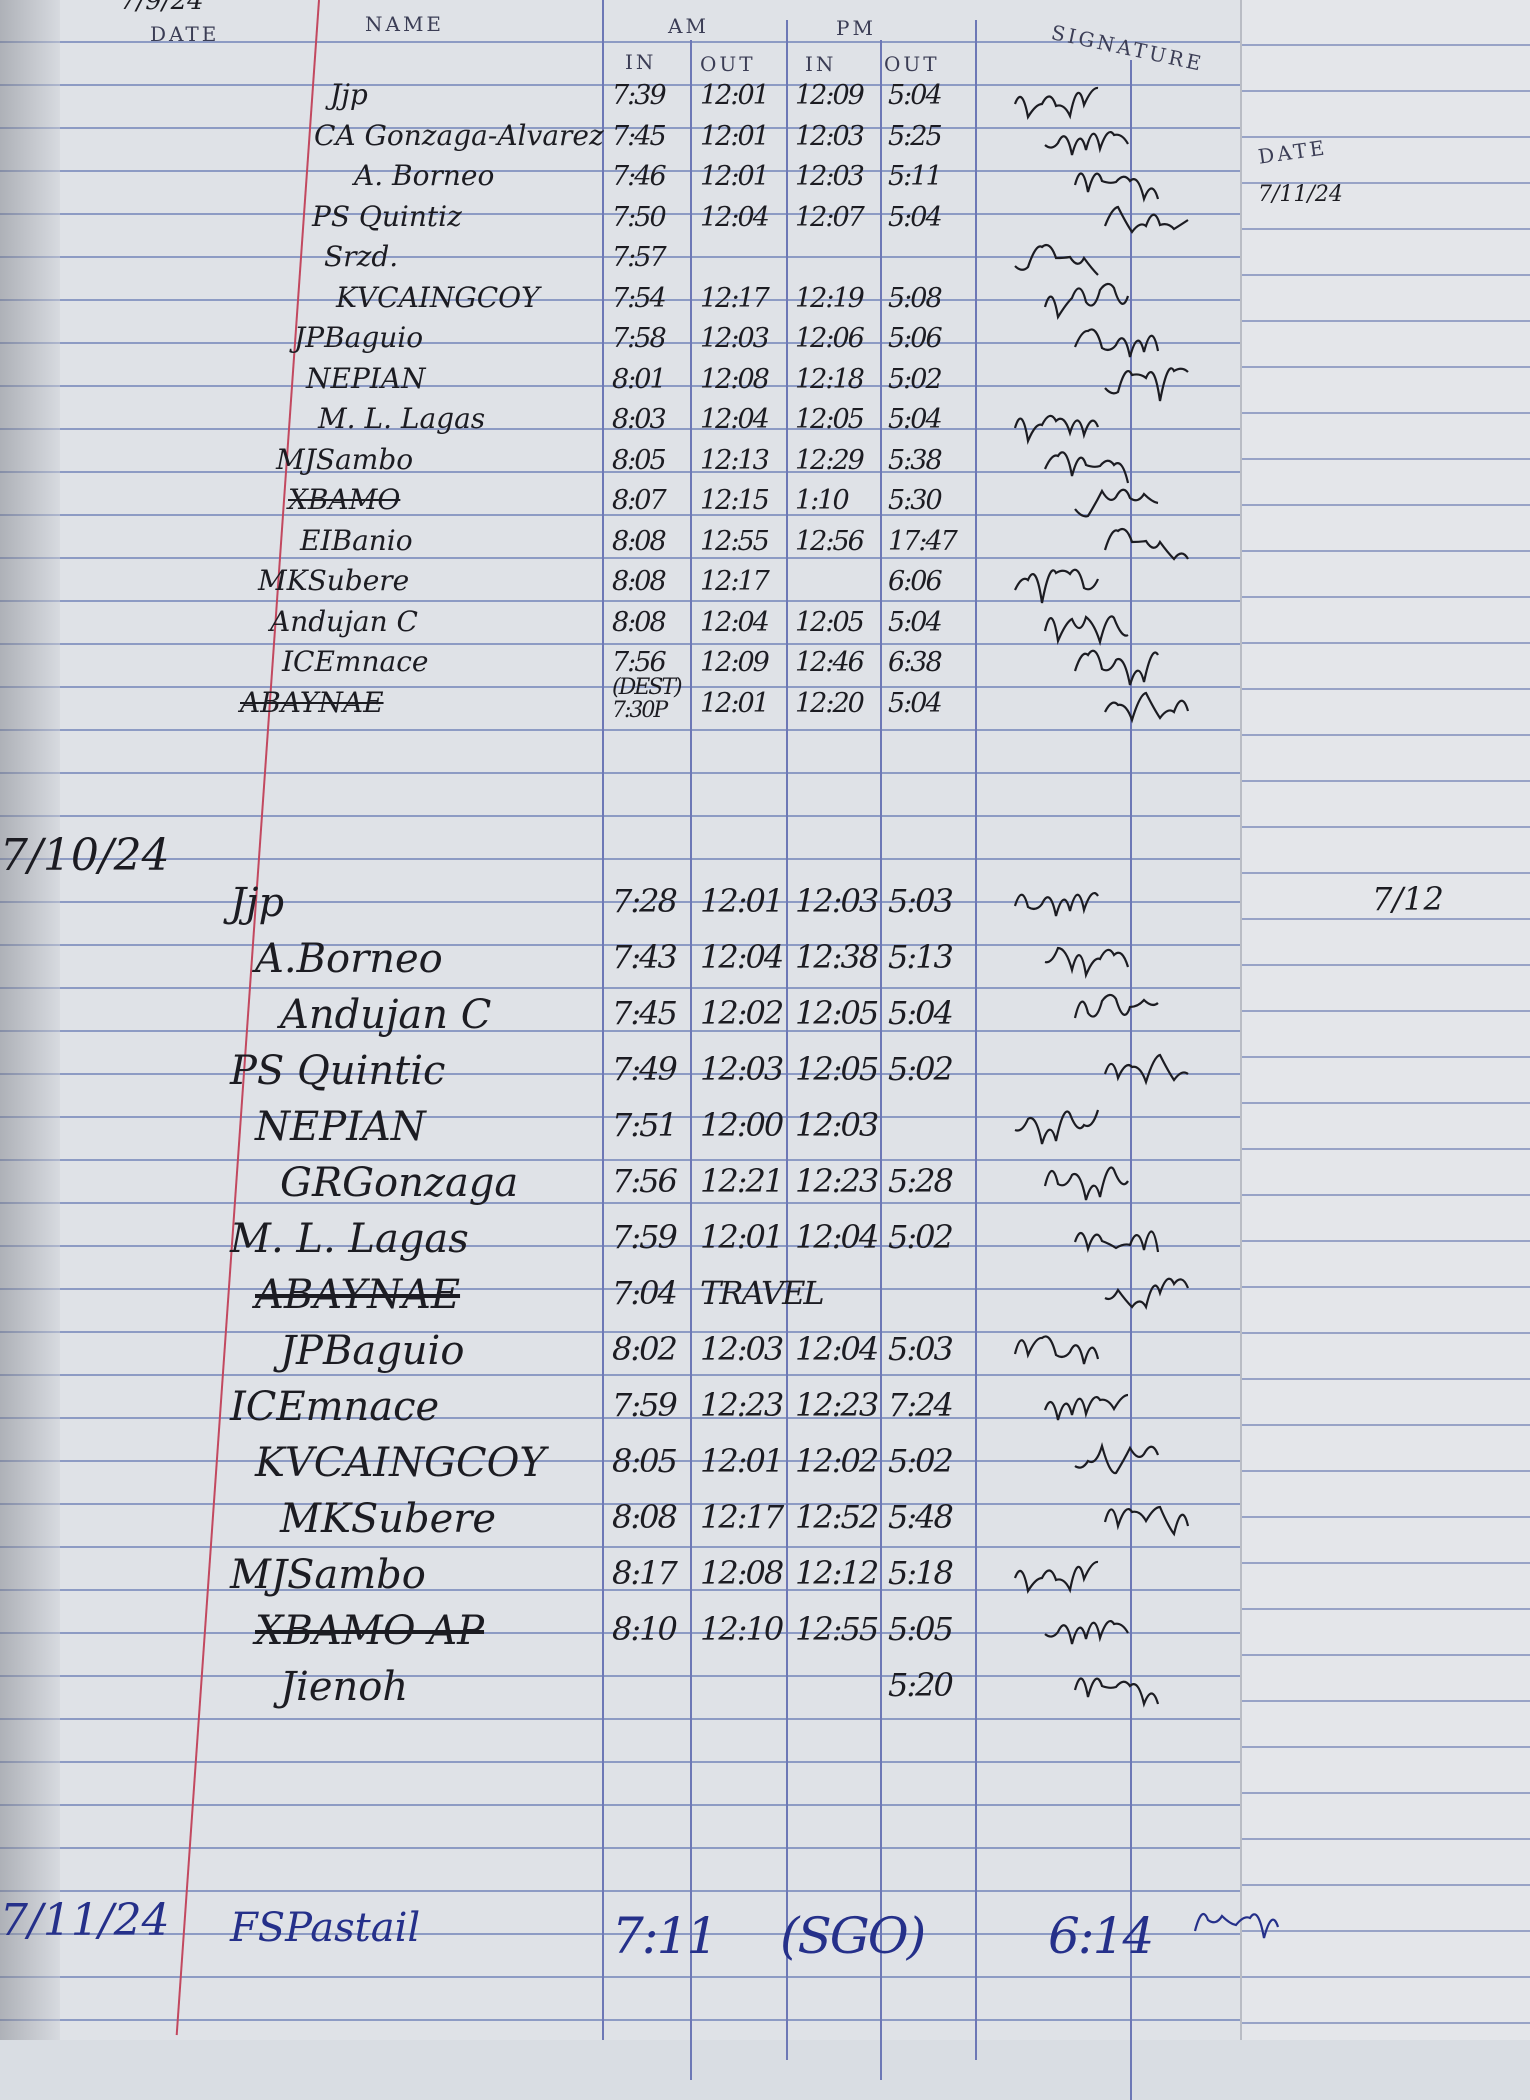  What do you see at coordinates (312, 702) in the screenshot?
I see `entry-name: ABAYNAE` at bounding box center [312, 702].